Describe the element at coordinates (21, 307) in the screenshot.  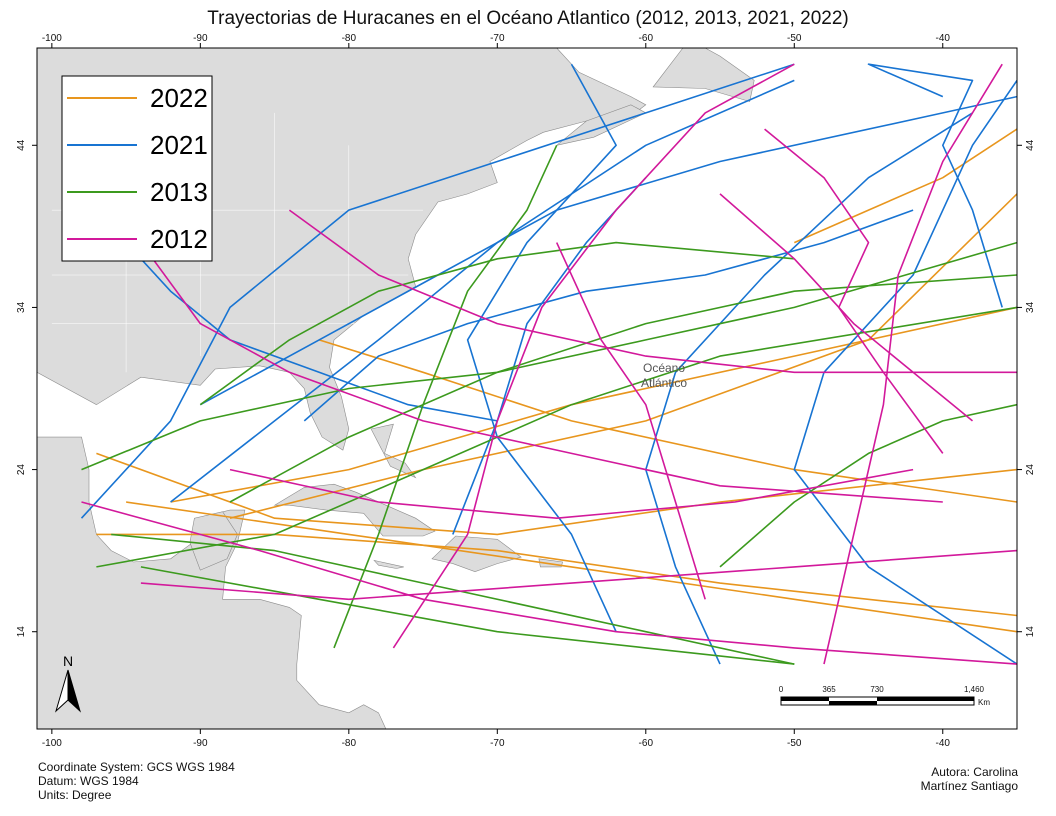
I see `tick-label-lat-left-34: 34` at that location.